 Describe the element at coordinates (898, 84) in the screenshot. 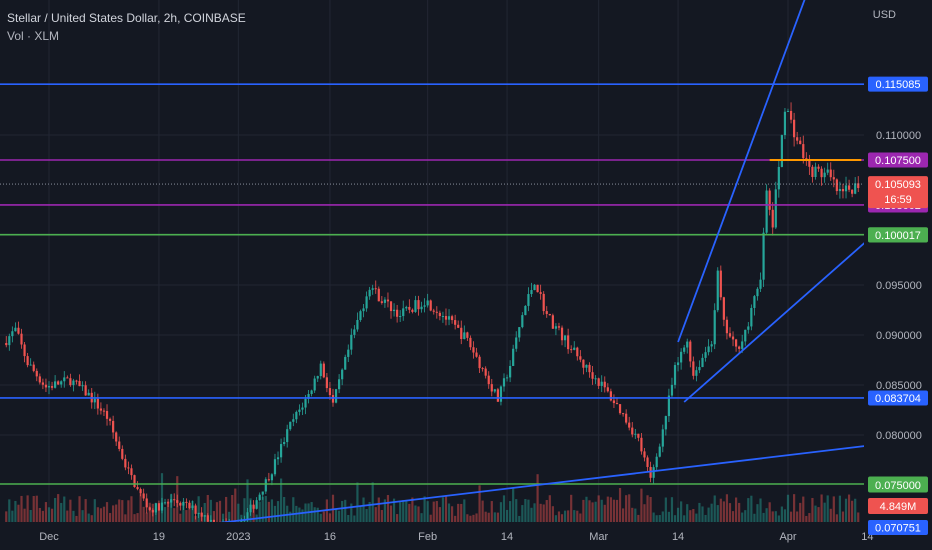

I see `price-badge-bg` at that location.